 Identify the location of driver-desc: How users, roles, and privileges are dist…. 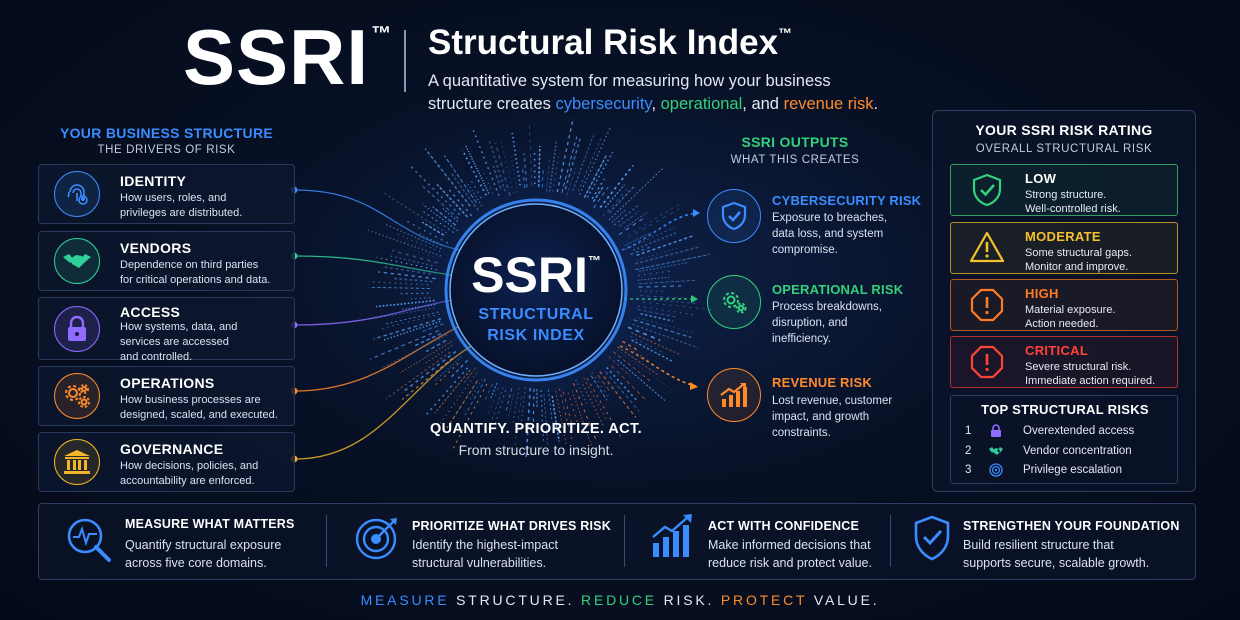
(181, 205).